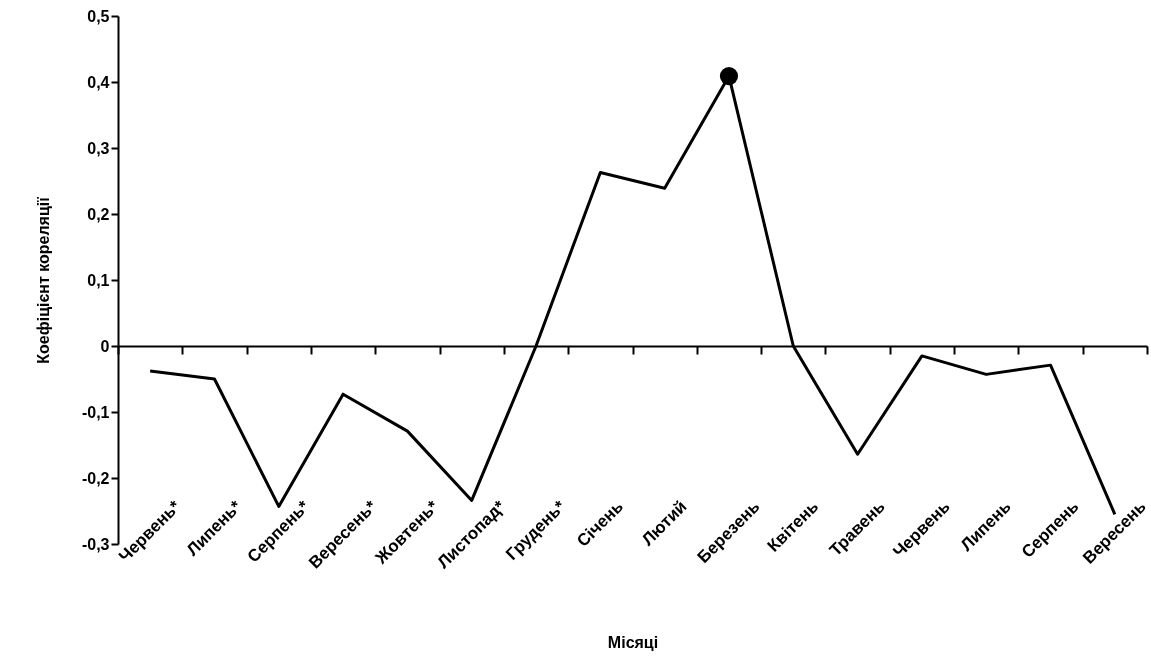 The image size is (1151, 658). I want to click on y-axis-title: Коефіцієнт кореляції, so click(43, 280).